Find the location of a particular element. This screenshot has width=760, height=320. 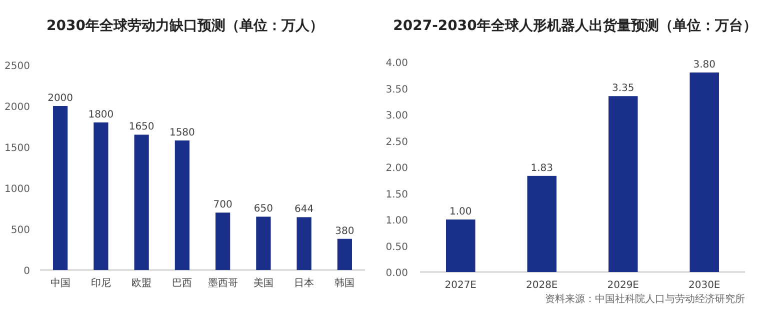

x-tick-label: 日本 is located at coordinates (304, 283).